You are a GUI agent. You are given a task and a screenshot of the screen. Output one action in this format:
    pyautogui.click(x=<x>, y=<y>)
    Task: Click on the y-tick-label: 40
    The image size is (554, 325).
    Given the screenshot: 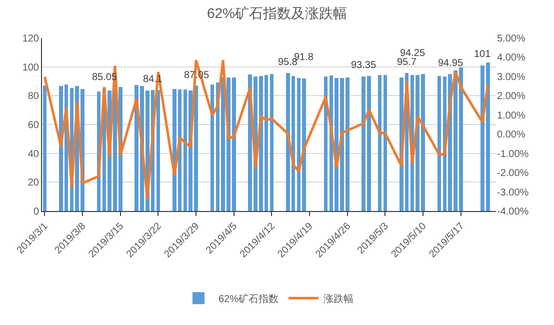 What is the action you would take?
    pyautogui.click(x=34, y=154)
    